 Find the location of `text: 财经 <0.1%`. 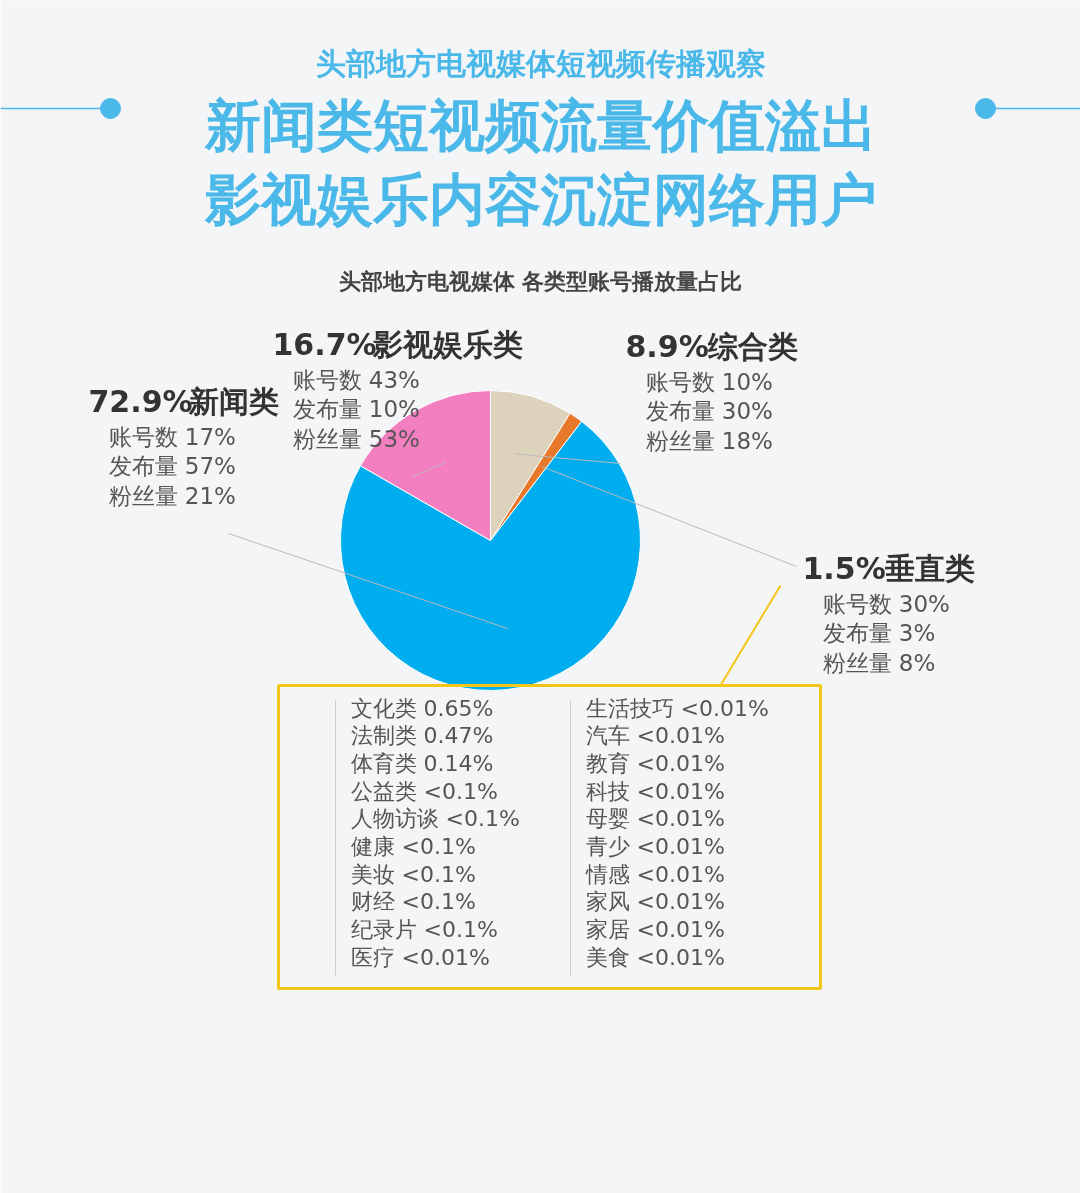

text: 财经 <0.1% is located at coordinates (413, 902).